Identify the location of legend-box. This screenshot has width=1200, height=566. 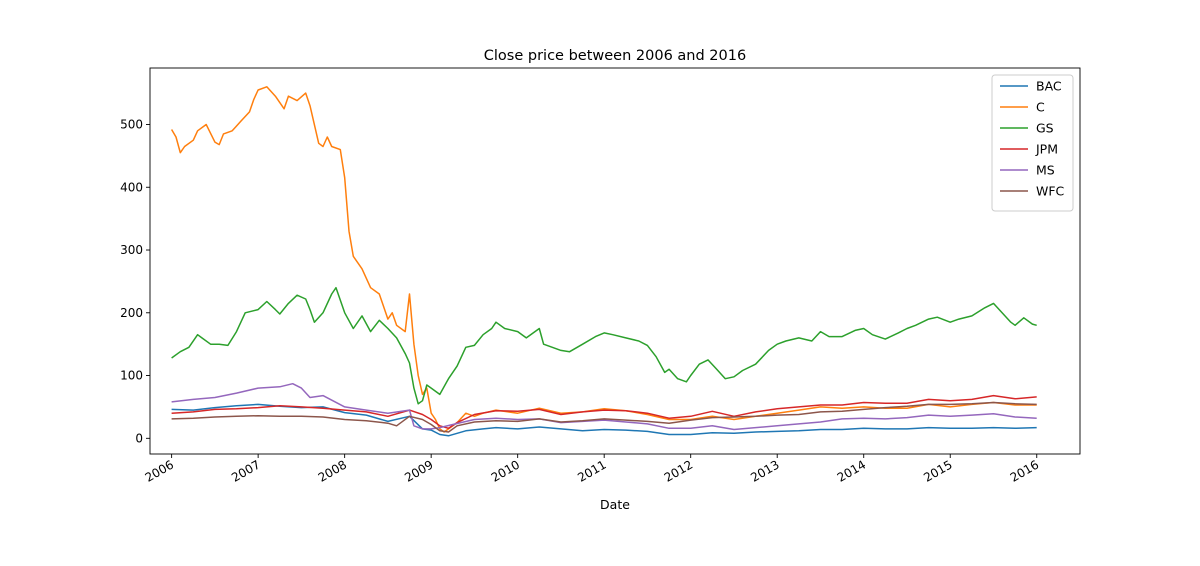
(1032, 143).